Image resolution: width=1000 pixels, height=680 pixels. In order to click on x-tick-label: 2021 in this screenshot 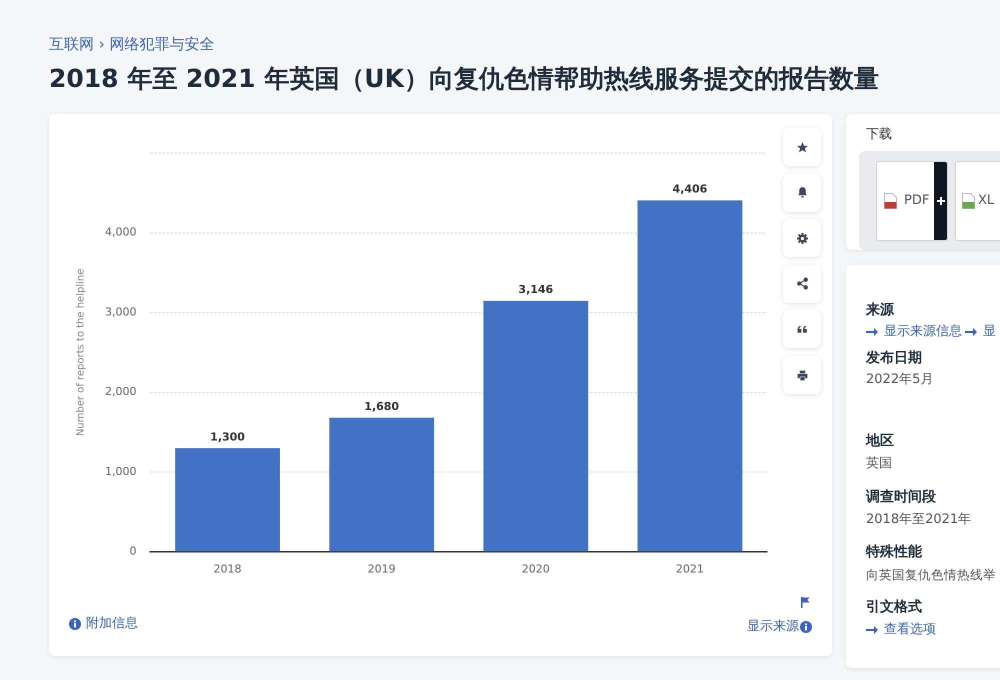, I will do `click(690, 569)`.